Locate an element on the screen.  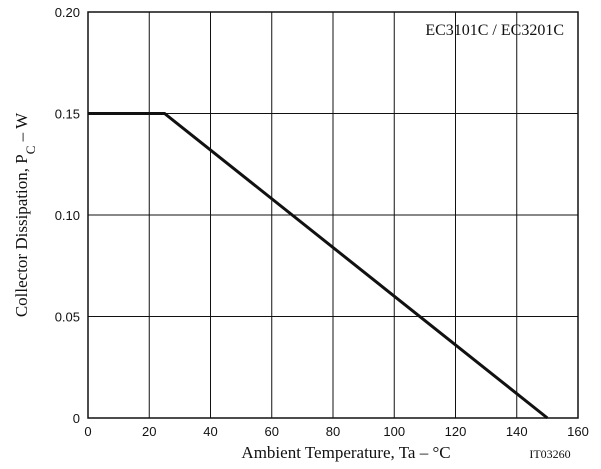
y-tick-labels: 0 0.05 0.10 0.15 0.20 is located at coordinates (67, 215).